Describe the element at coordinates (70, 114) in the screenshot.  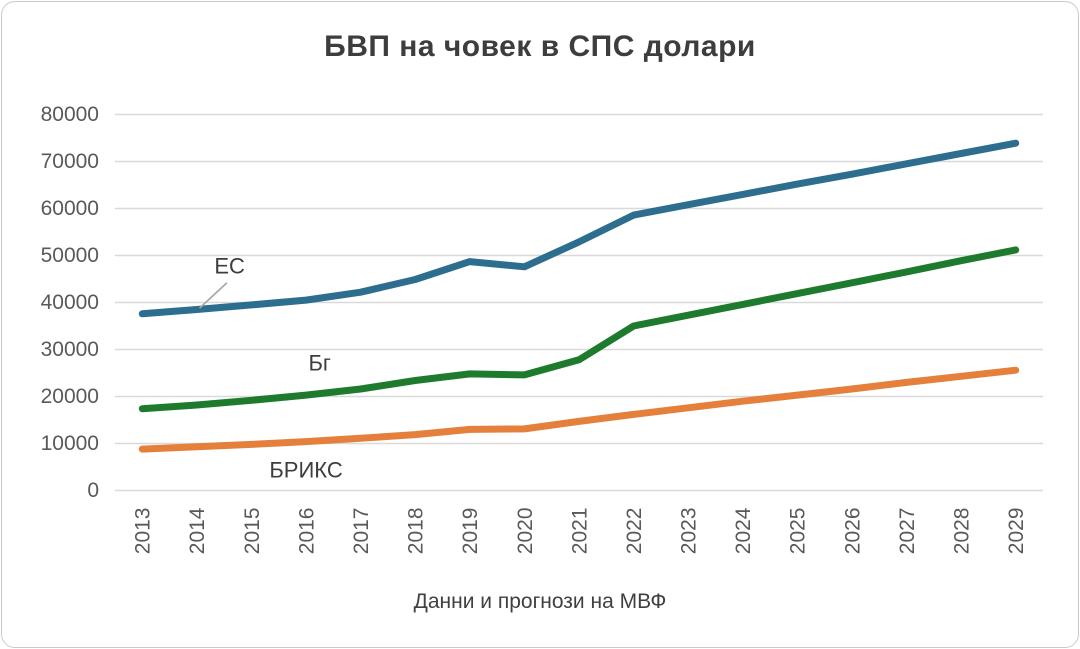
I see `y-tick-label: 80000` at that location.